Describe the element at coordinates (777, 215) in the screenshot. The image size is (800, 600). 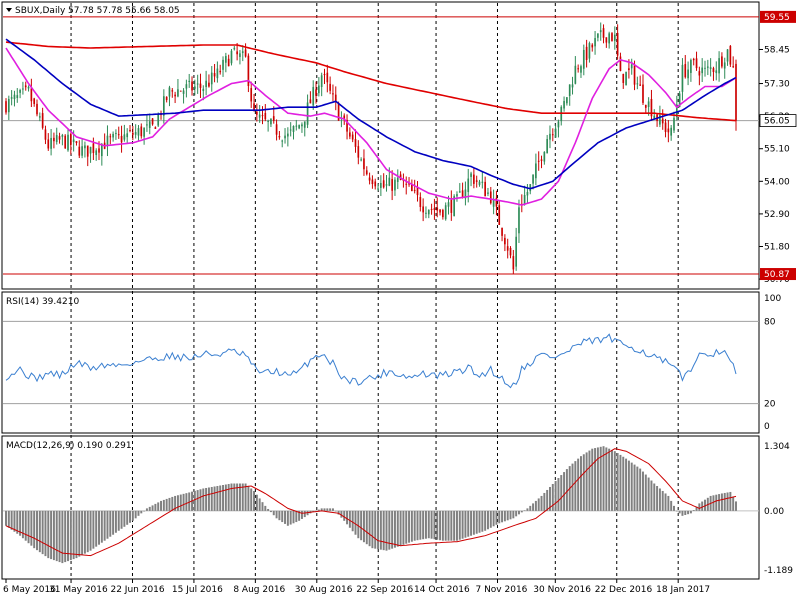
I see `price-tick-label: 52.90` at that location.